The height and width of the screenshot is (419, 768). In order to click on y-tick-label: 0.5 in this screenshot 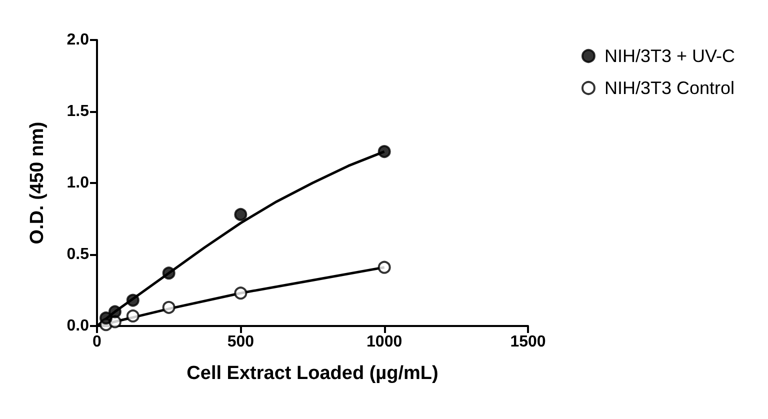, I will do `click(78, 254)`.